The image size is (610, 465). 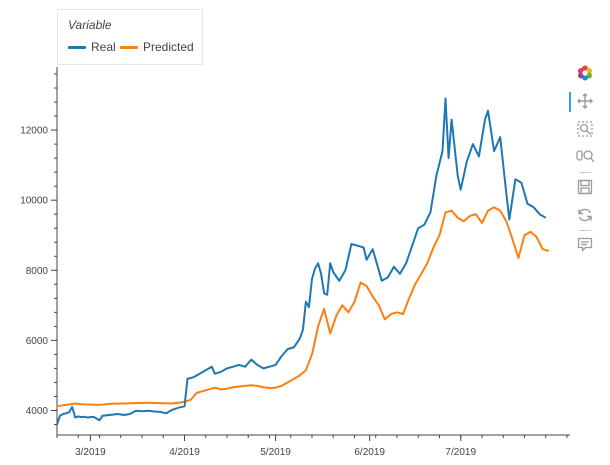 I want to click on legend-label-real: Real, so click(x=103, y=47).